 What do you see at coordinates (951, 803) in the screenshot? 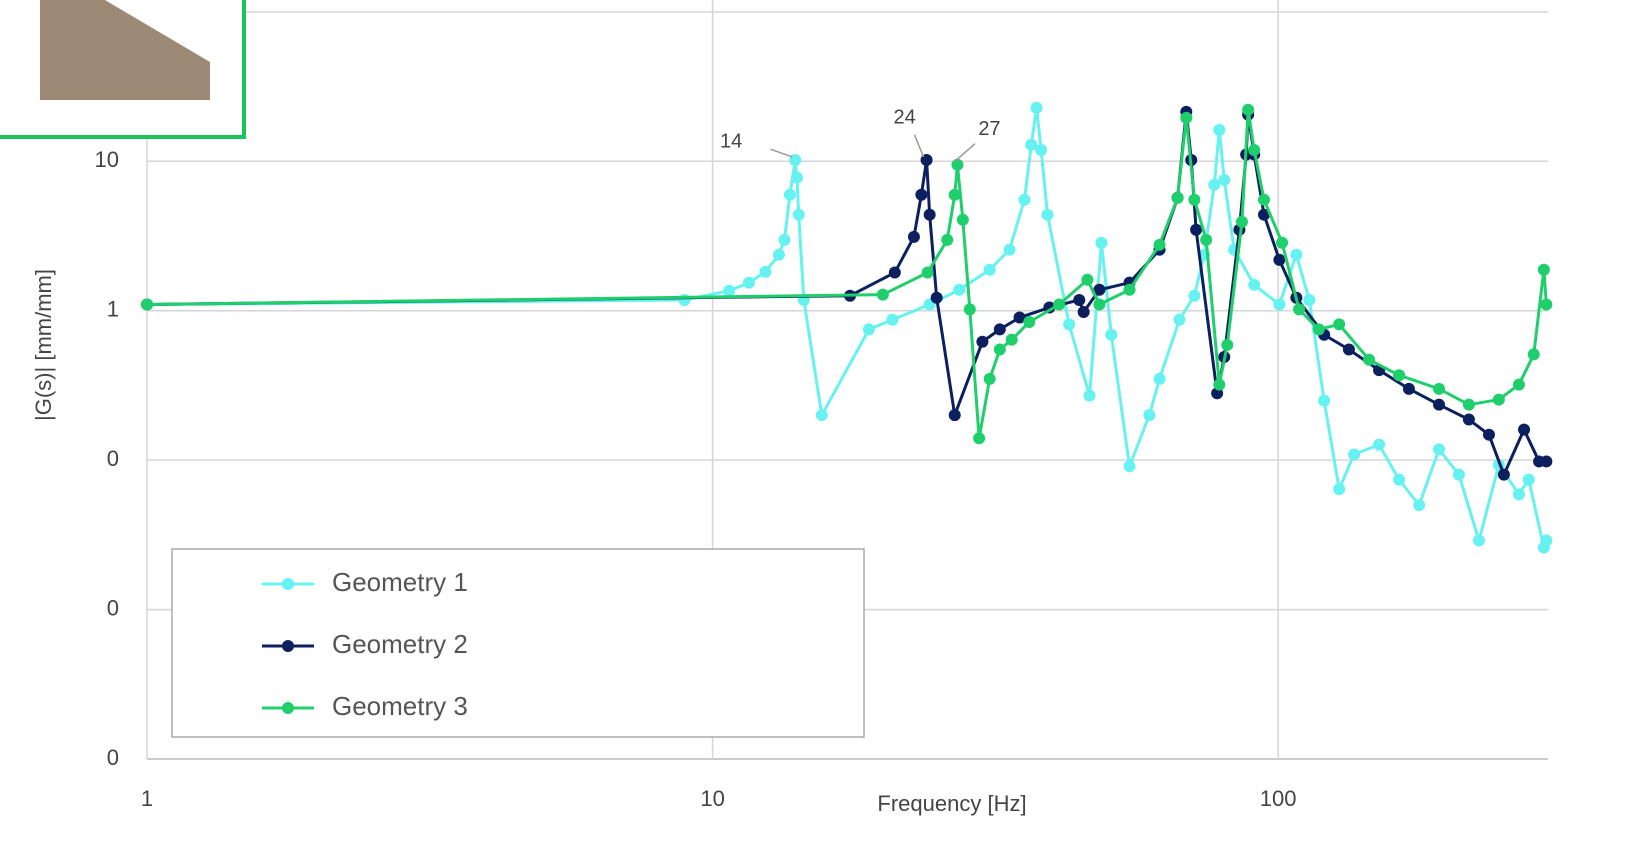
I see `x-axis-title: Frequency [Hz]` at bounding box center [951, 803].